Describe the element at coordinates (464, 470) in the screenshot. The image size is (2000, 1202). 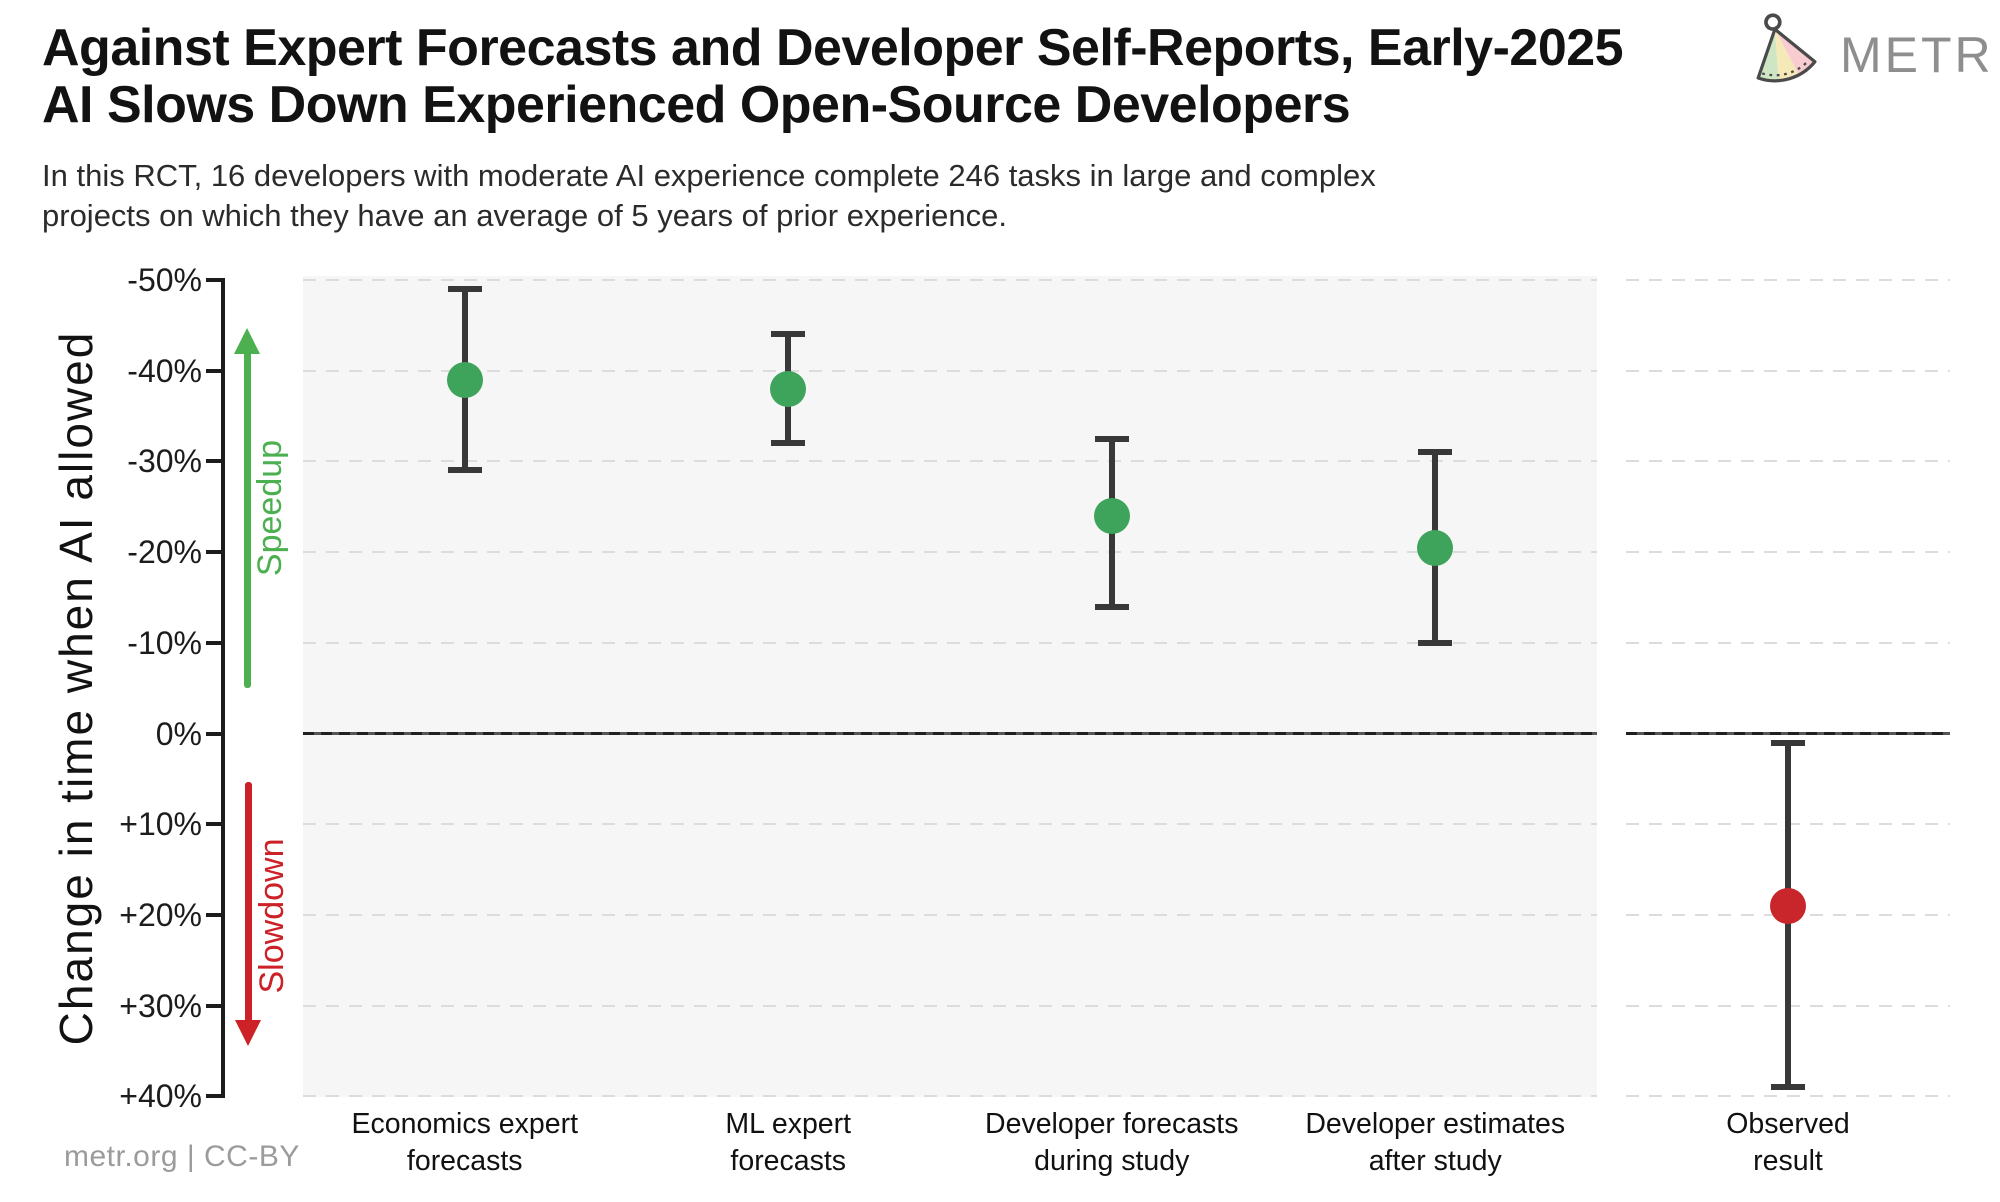
I see `error-bar-cap-bottom-economics-expert-forecasts` at that location.